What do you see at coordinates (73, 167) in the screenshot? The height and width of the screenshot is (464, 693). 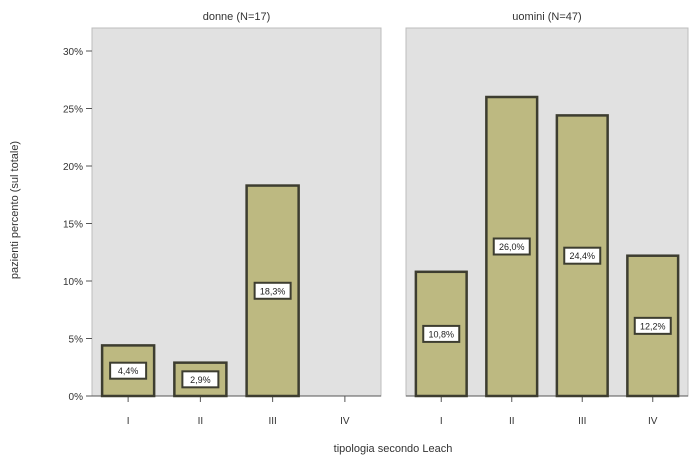 I see `y-tick-label: 20%` at bounding box center [73, 167].